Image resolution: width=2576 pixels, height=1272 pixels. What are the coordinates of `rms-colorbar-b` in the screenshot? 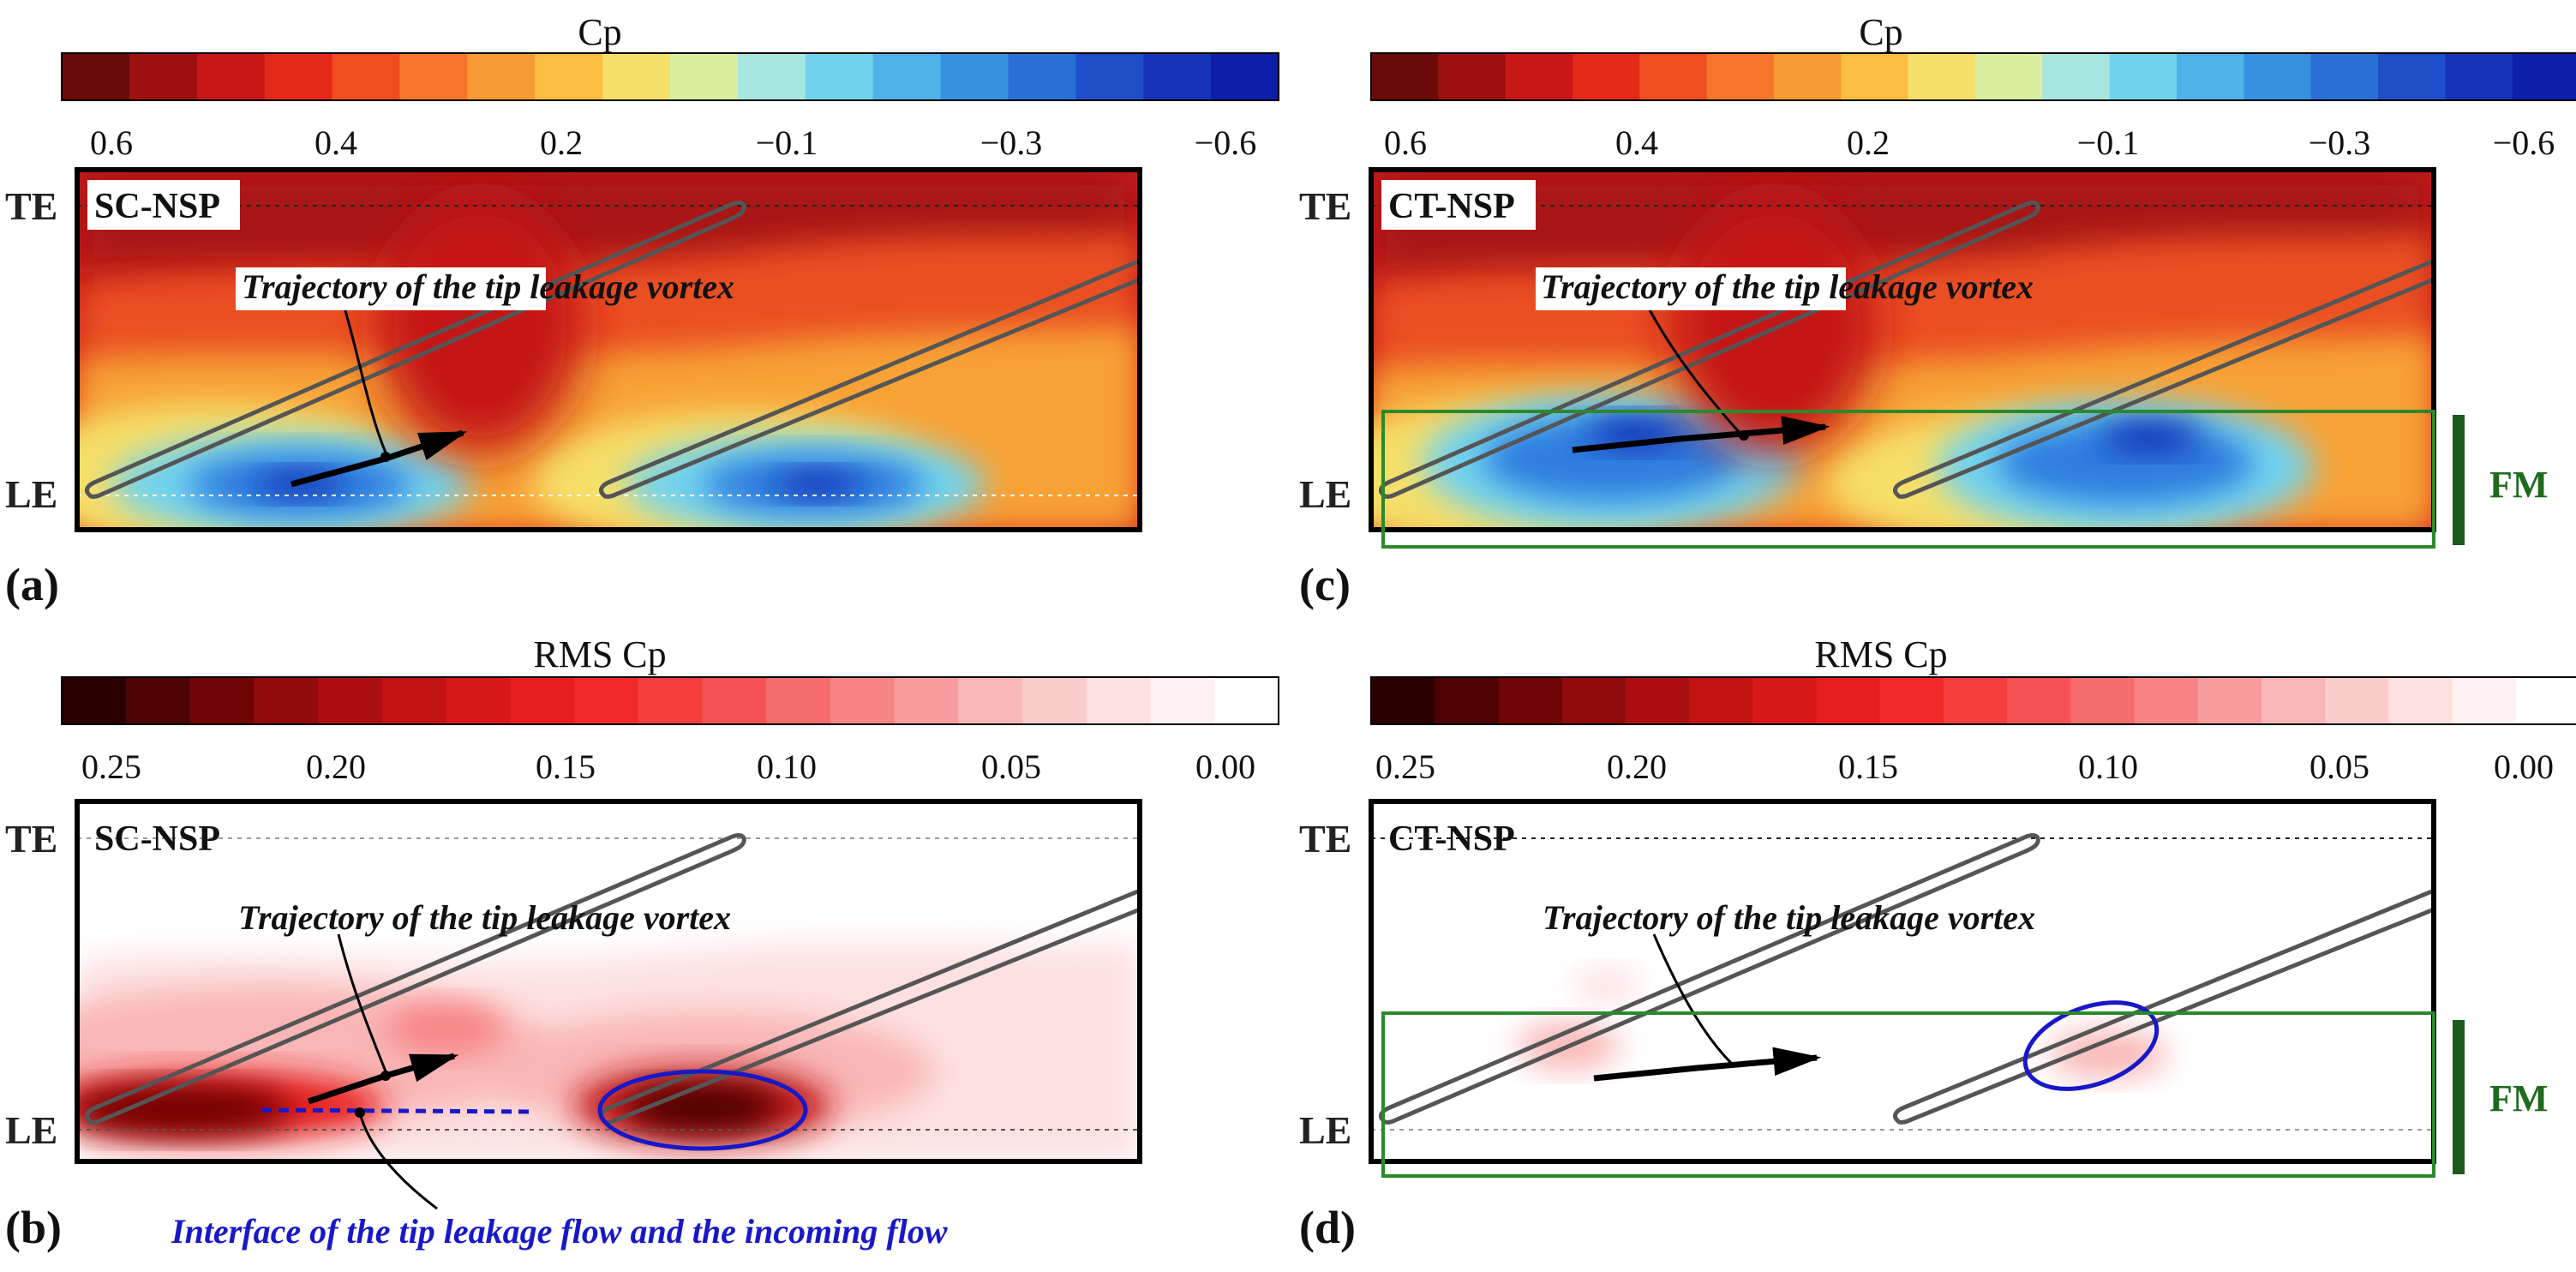 It's located at (670, 700).